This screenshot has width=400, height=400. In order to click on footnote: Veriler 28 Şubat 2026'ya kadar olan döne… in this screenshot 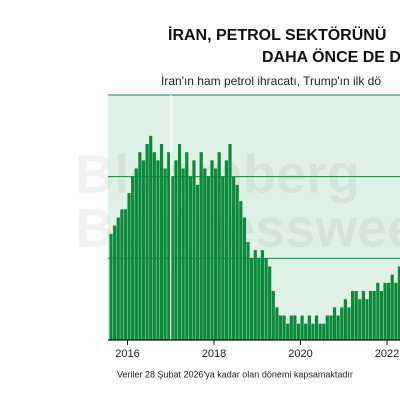, I will do `click(235, 374)`.